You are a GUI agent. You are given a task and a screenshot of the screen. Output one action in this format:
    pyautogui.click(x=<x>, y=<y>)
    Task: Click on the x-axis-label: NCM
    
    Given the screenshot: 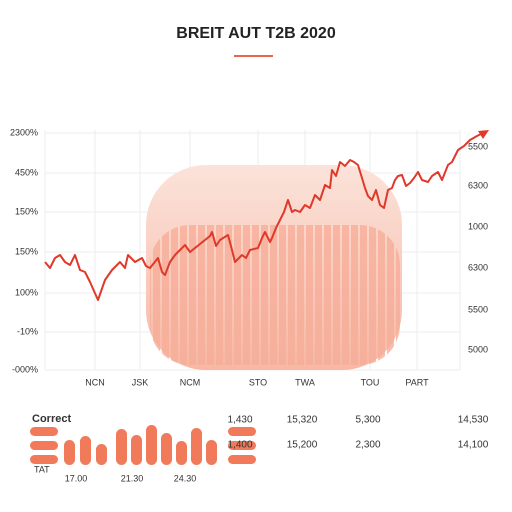 What is the action you would take?
    pyautogui.click(x=190, y=382)
    